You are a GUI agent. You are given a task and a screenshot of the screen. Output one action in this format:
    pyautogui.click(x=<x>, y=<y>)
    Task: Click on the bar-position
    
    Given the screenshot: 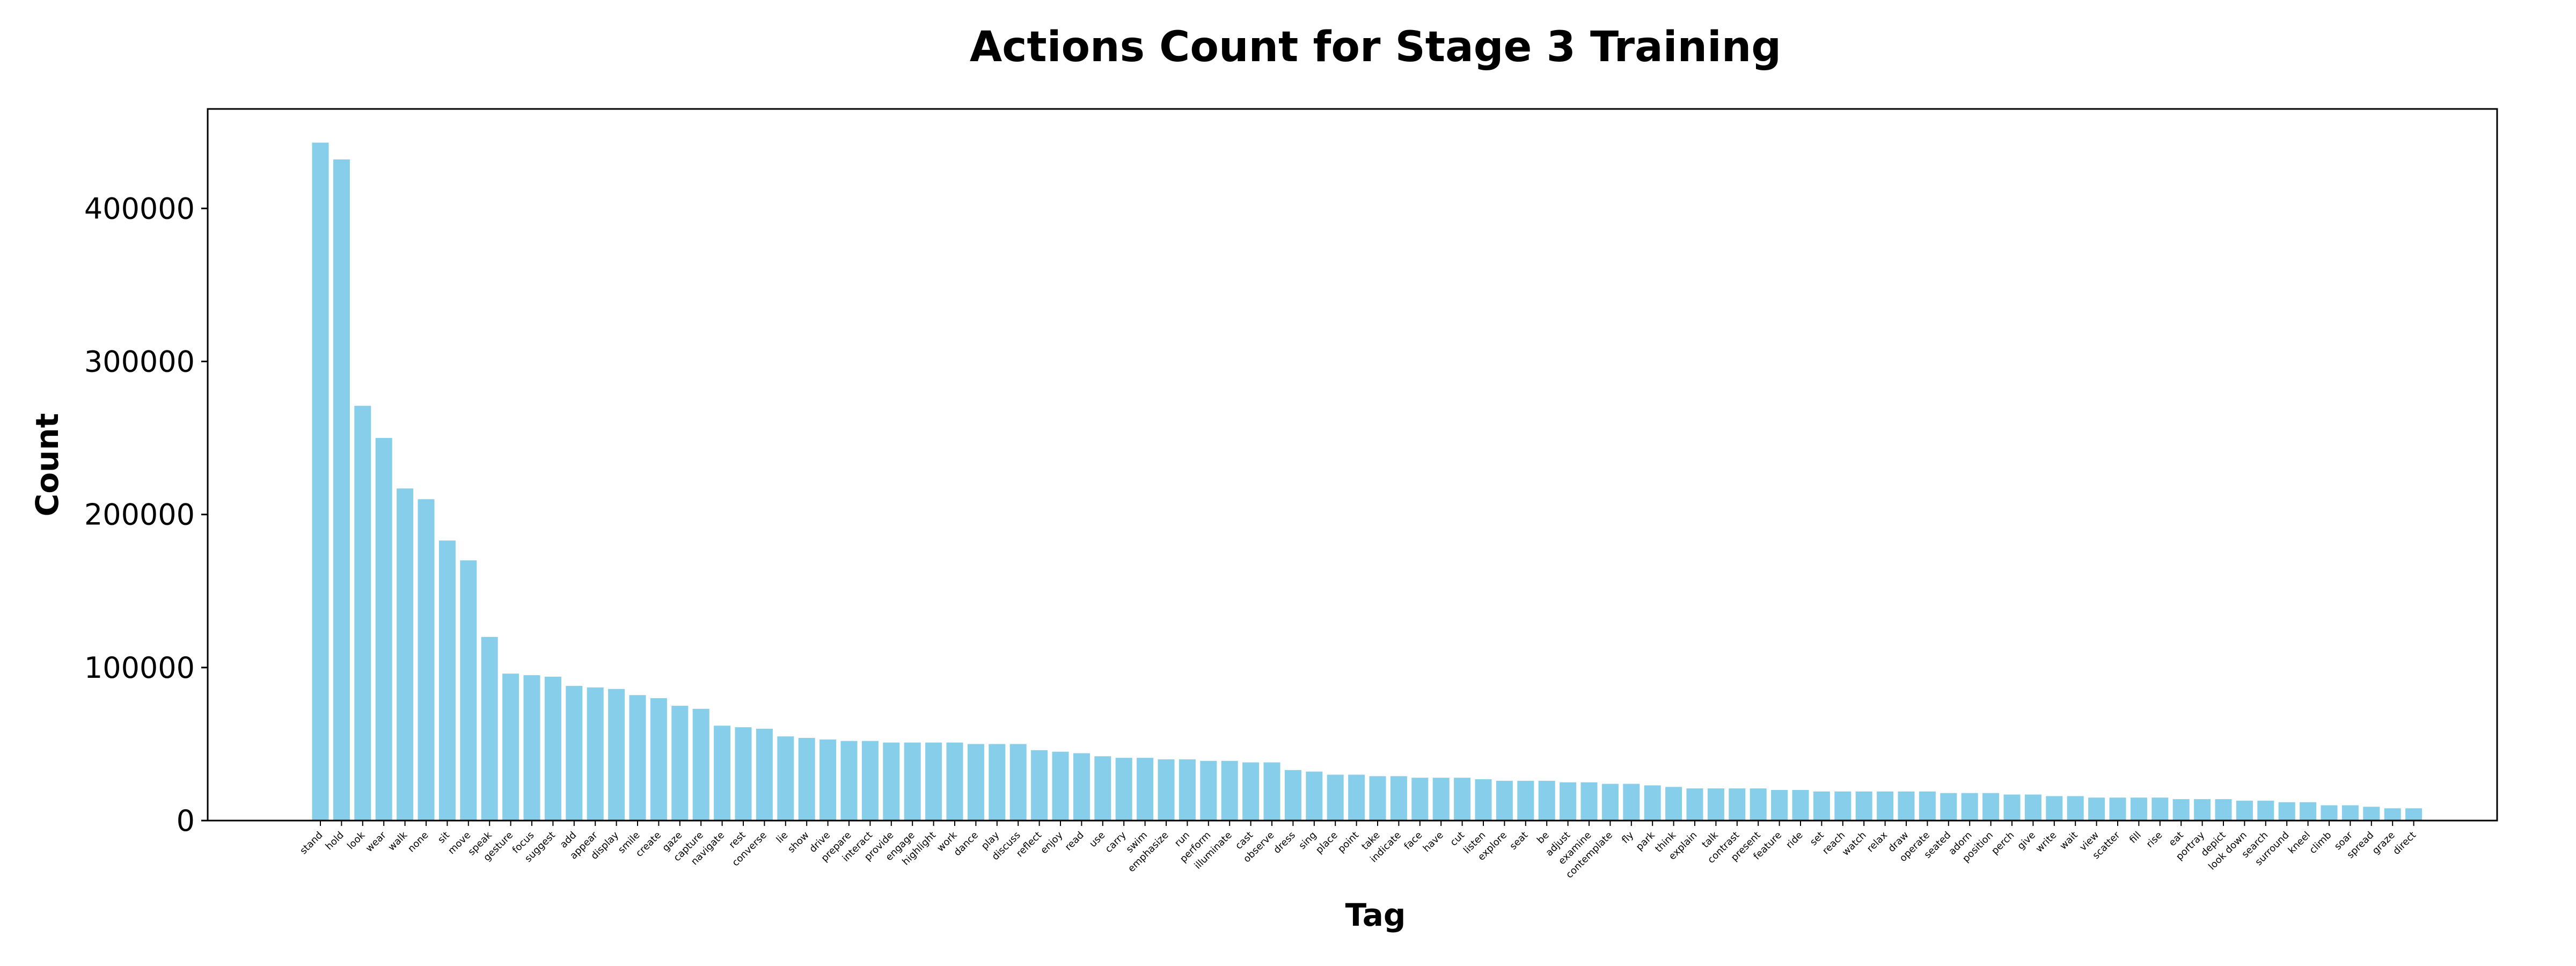 What is the action you would take?
    pyautogui.click(x=1991, y=807)
    